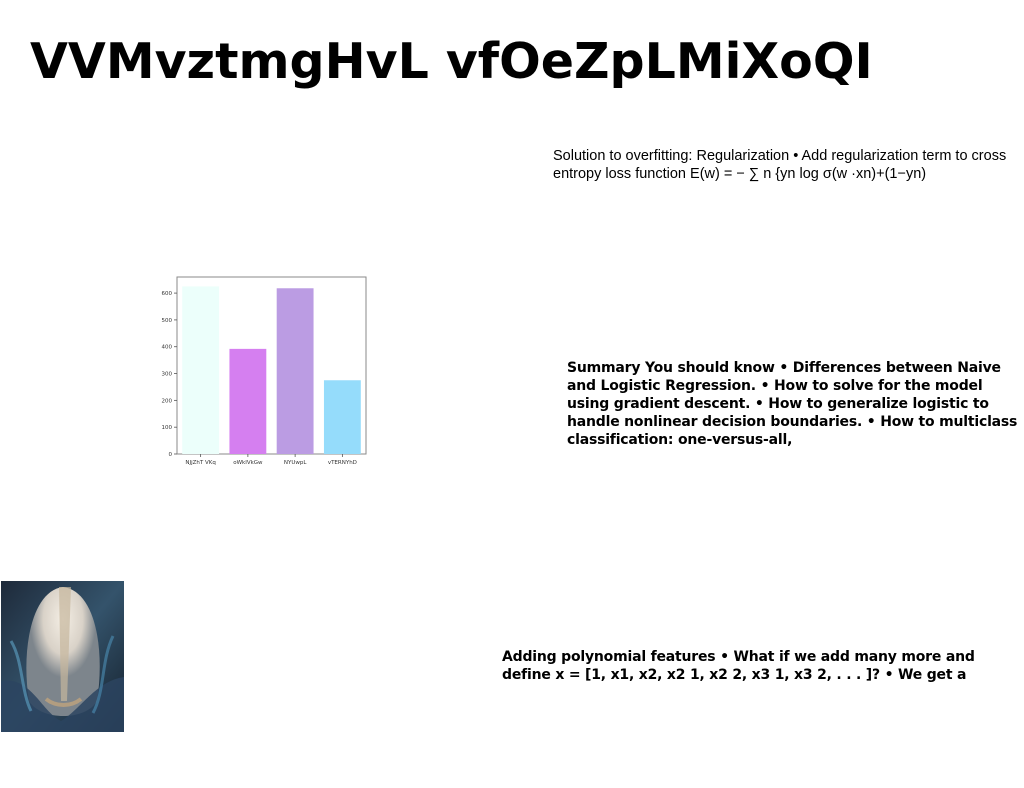 The width and height of the screenshot is (1024, 788). Describe the element at coordinates (451, 61) in the screenshot. I see `page-title: VVMvztmgHvL vfOeZpLMiXoQI` at that location.